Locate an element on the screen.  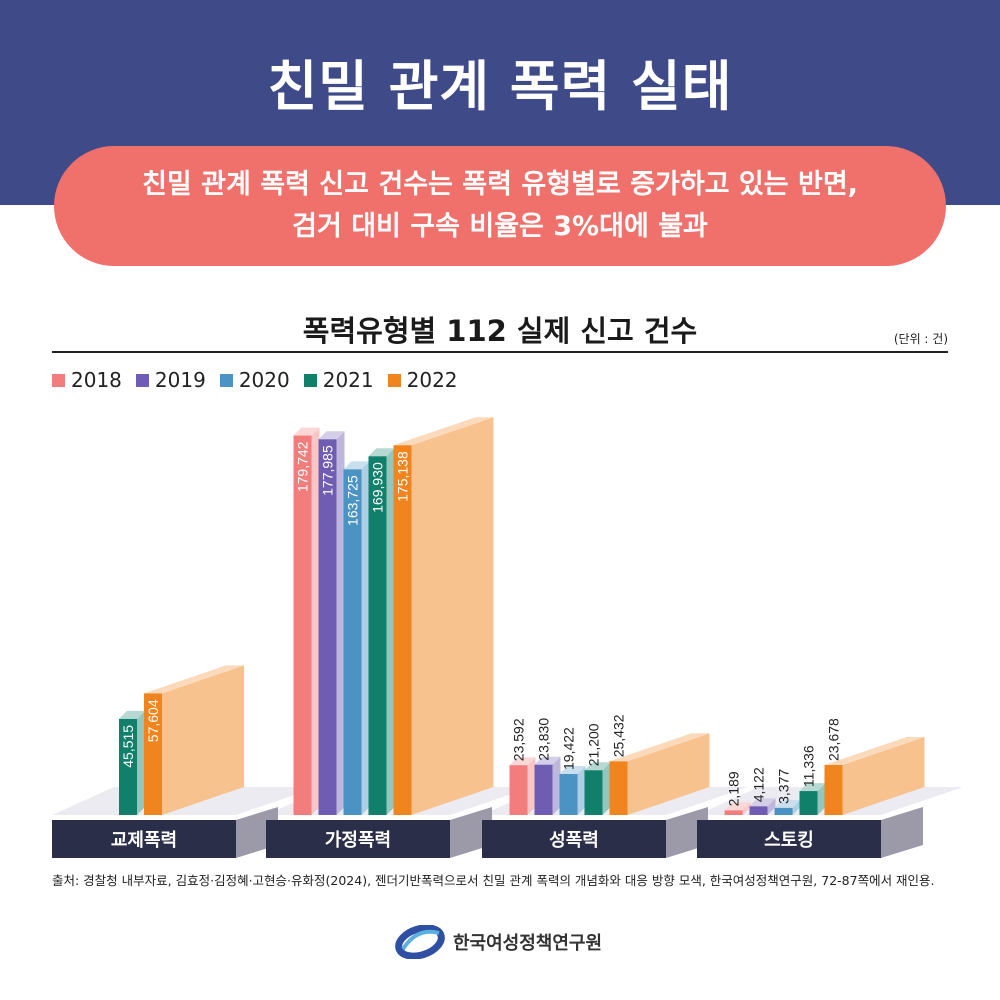
bar-2018-성폭력 is located at coordinates (518, 790).